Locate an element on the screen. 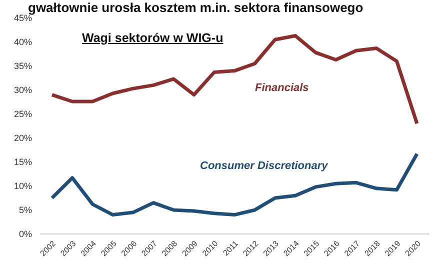 This screenshot has height=268, width=439. y-tick-label: 25% is located at coordinates (23, 114).